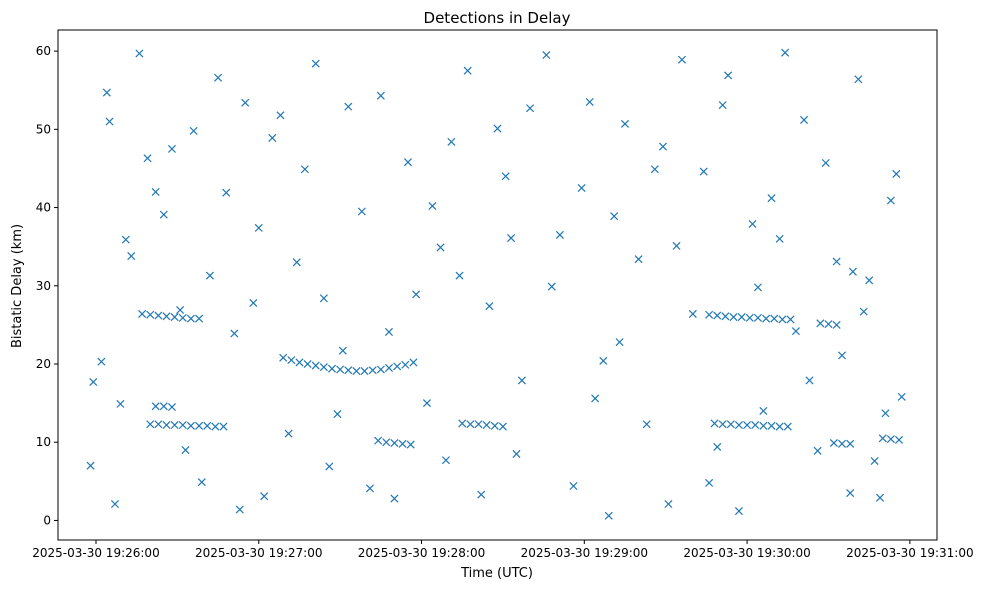 Image resolution: width=986 pixels, height=594 pixels. What do you see at coordinates (43, 442) in the screenshot?
I see `y-tick-label: 10` at bounding box center [43, 442].